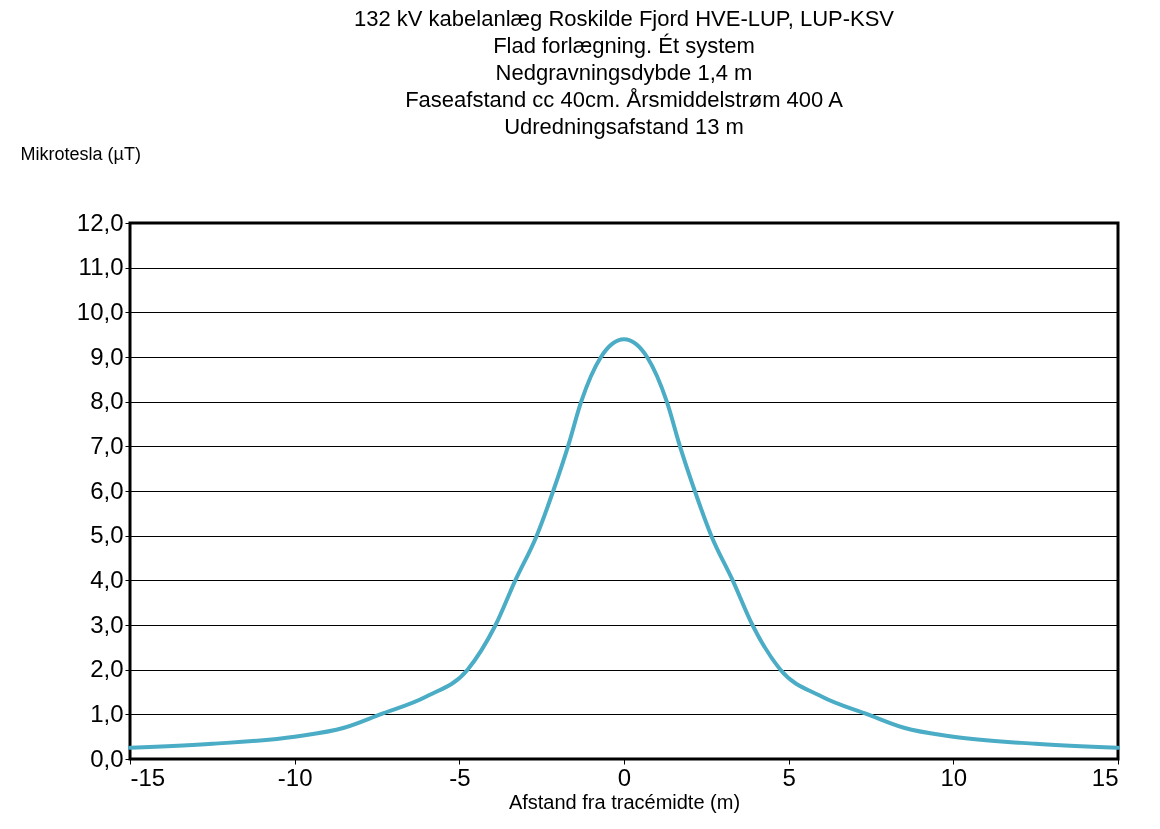  What do you see at coordinates (624, 777) in the screenshot?
I see `x-tick-label: 0` at bounding box center [624, 777].